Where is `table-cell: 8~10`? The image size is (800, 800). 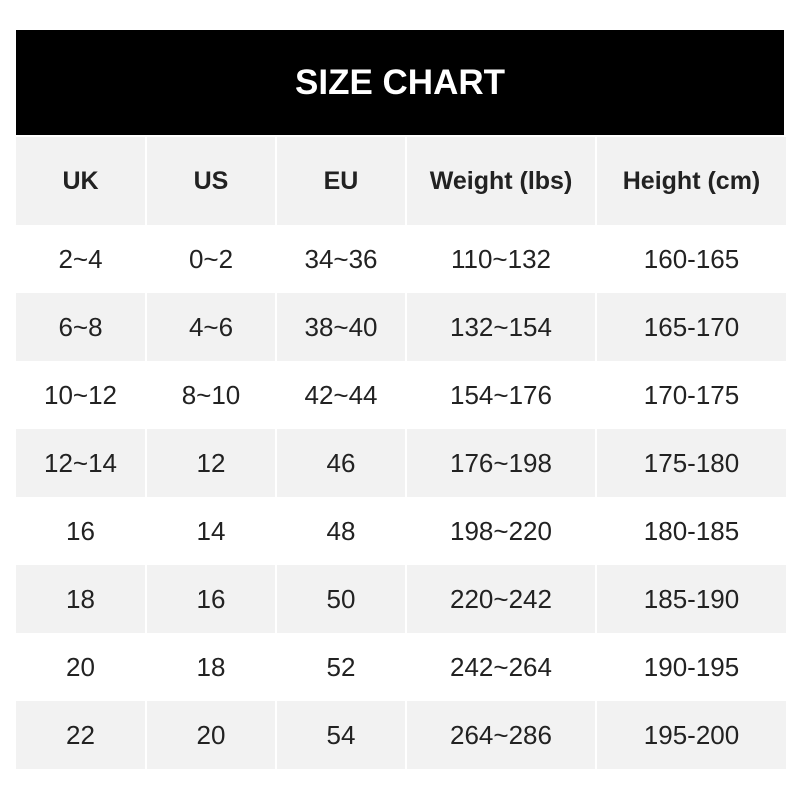
table-cell: 8~10 is located at coordinates (211, 394).